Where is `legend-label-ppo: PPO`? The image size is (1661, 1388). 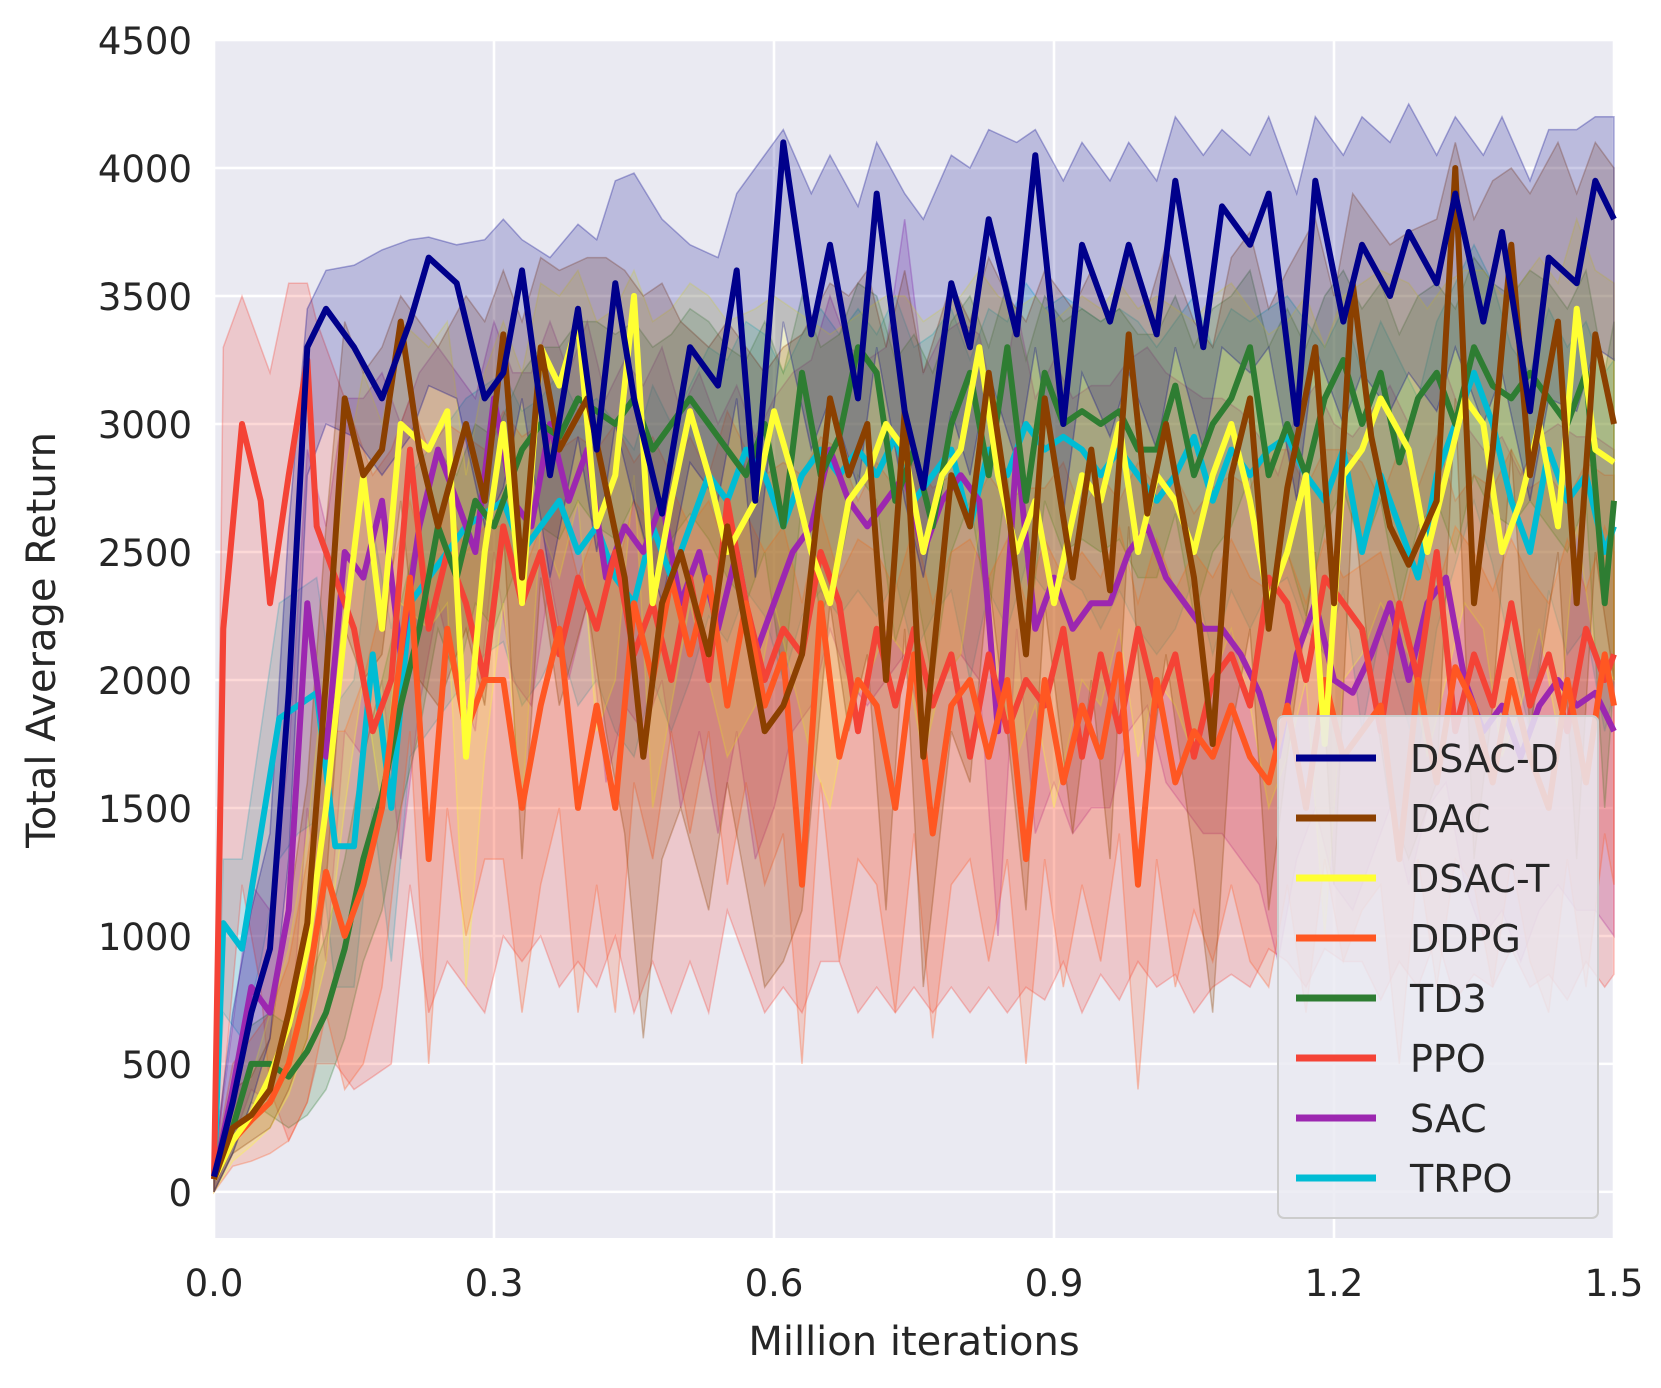 legend-label-ppo: PPO is located at coordinates (1448, 1059).